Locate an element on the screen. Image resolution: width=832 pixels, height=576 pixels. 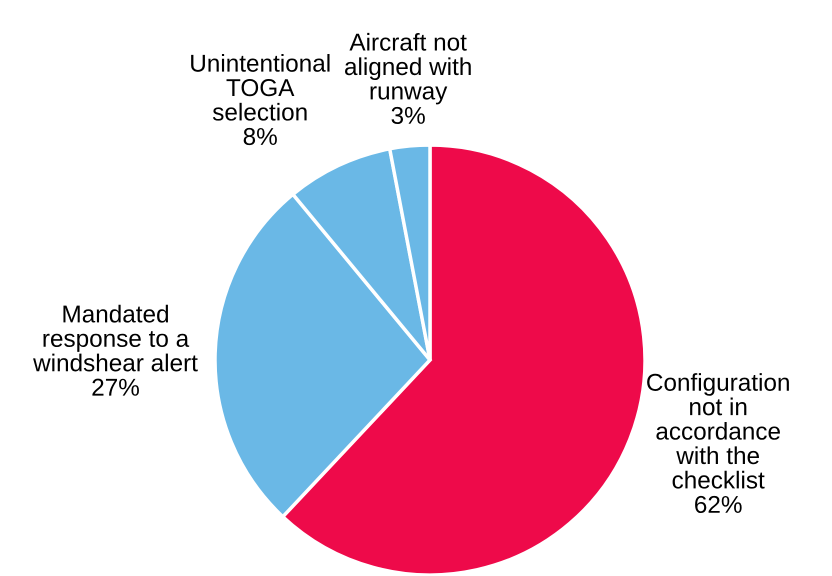
slice-label: Aircraft not aligned with runway is located at coordinates (408, 68).